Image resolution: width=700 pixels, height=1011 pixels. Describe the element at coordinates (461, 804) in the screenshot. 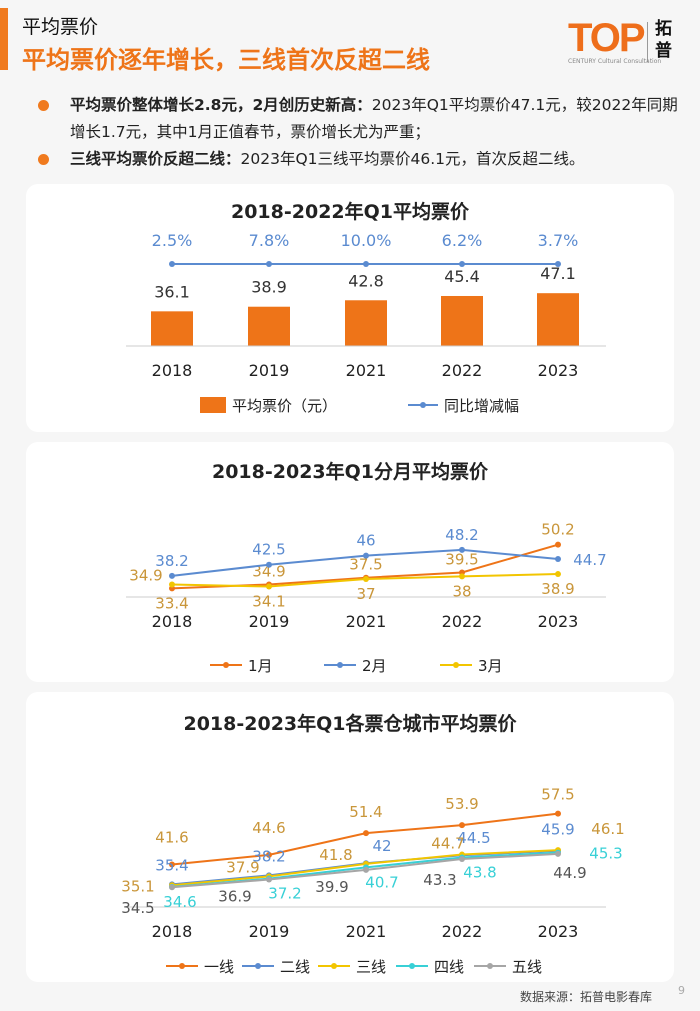

I see `point-value-label: 53.9` at that location.